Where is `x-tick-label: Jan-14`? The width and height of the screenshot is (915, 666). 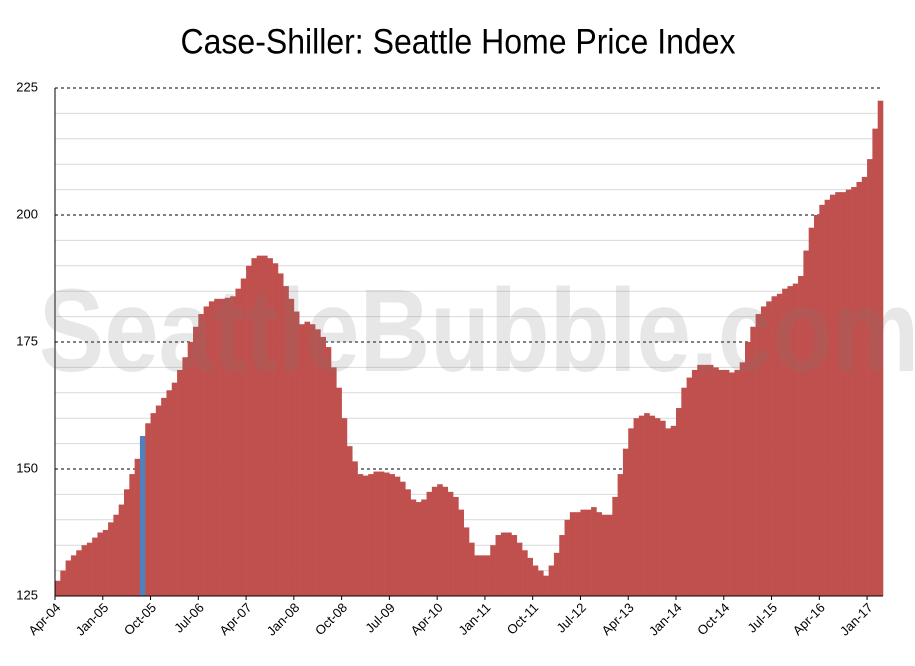
x-tick-label: Jan-14 is located at coordinates (665, 619).